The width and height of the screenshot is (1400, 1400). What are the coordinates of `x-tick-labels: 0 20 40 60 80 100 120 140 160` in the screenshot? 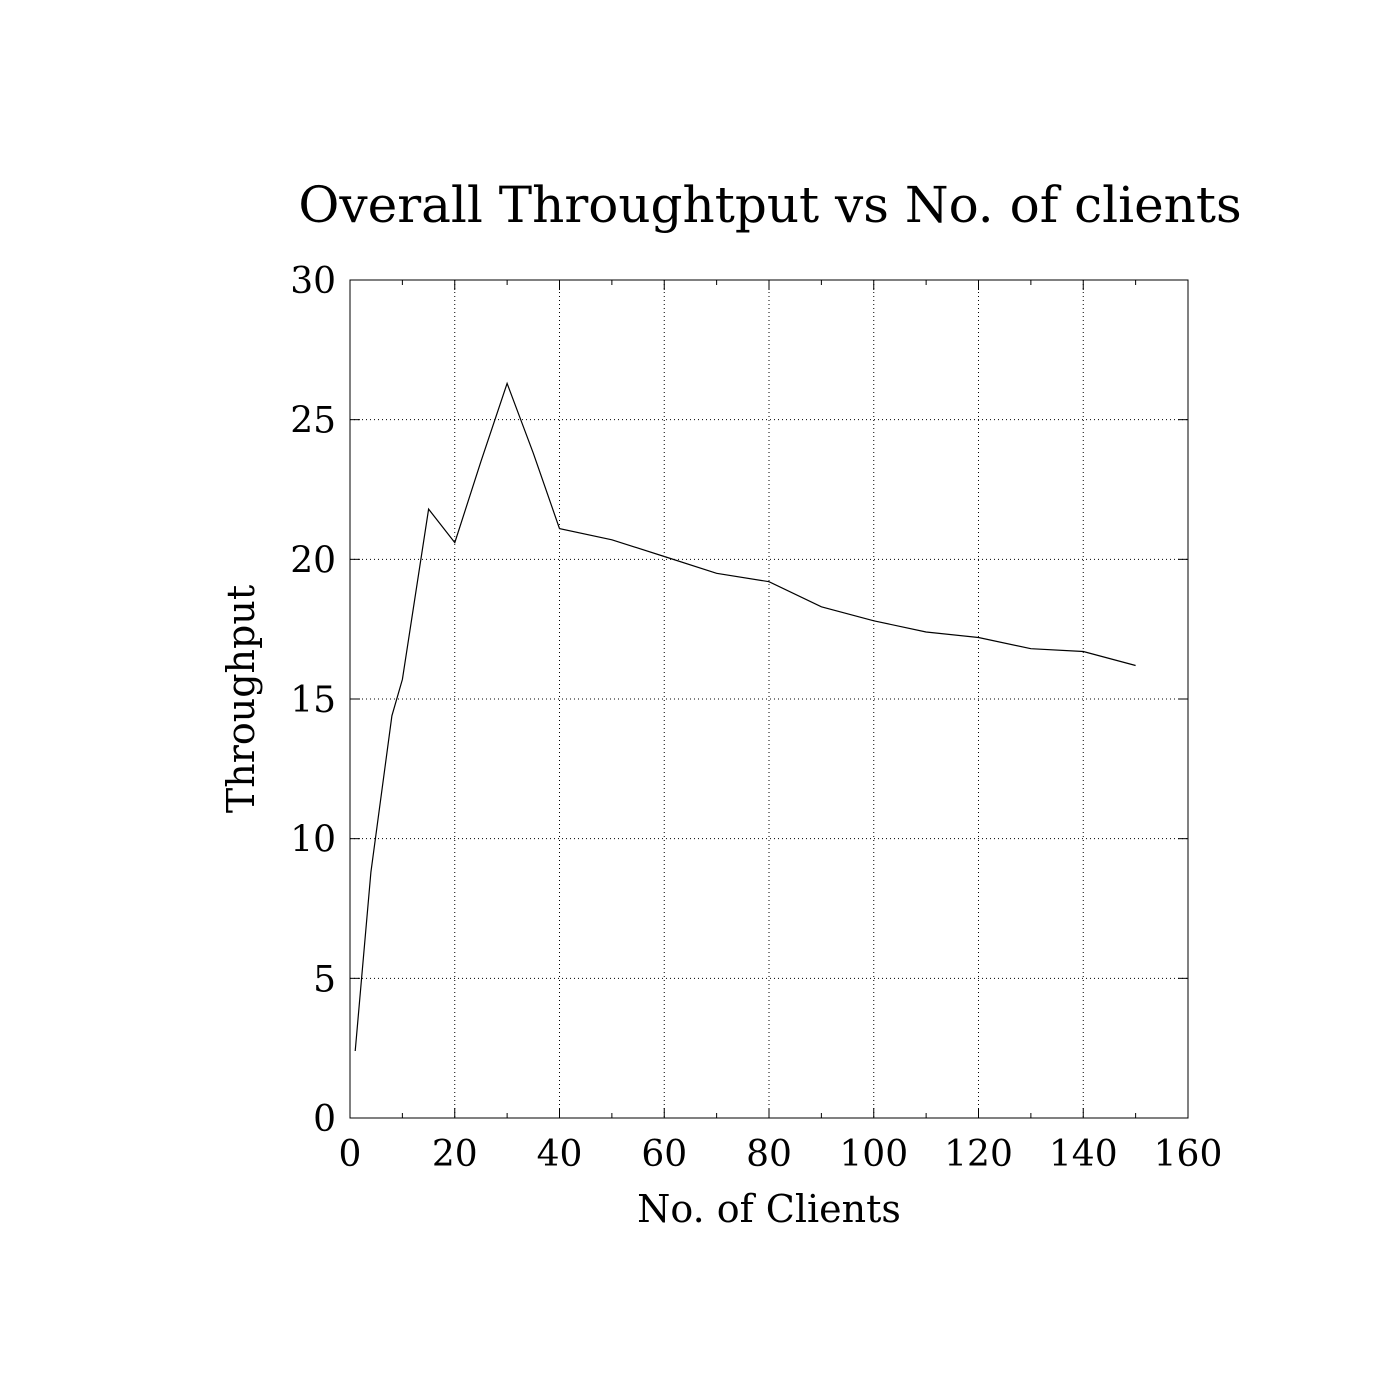 It's located at (781, 1154).